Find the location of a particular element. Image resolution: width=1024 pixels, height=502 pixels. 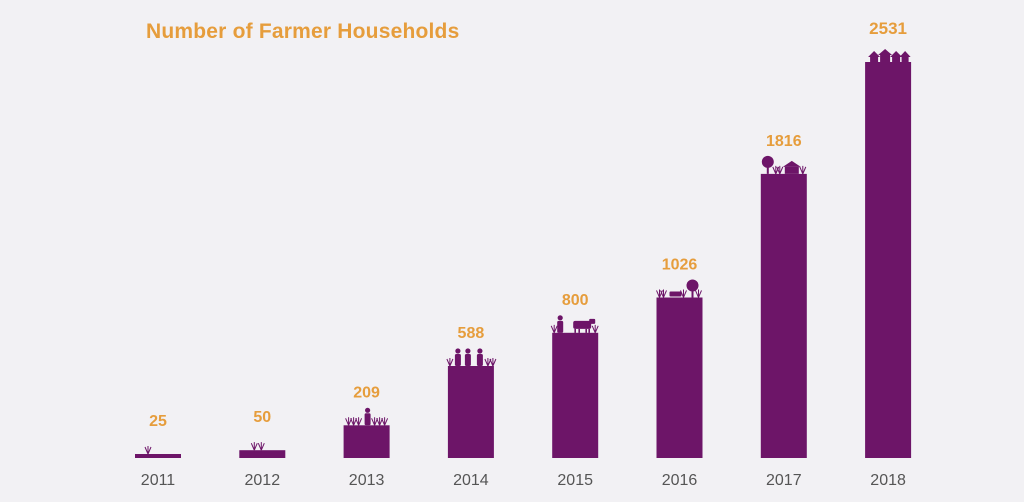

bar-2018 is located at coordinates (888, 260).